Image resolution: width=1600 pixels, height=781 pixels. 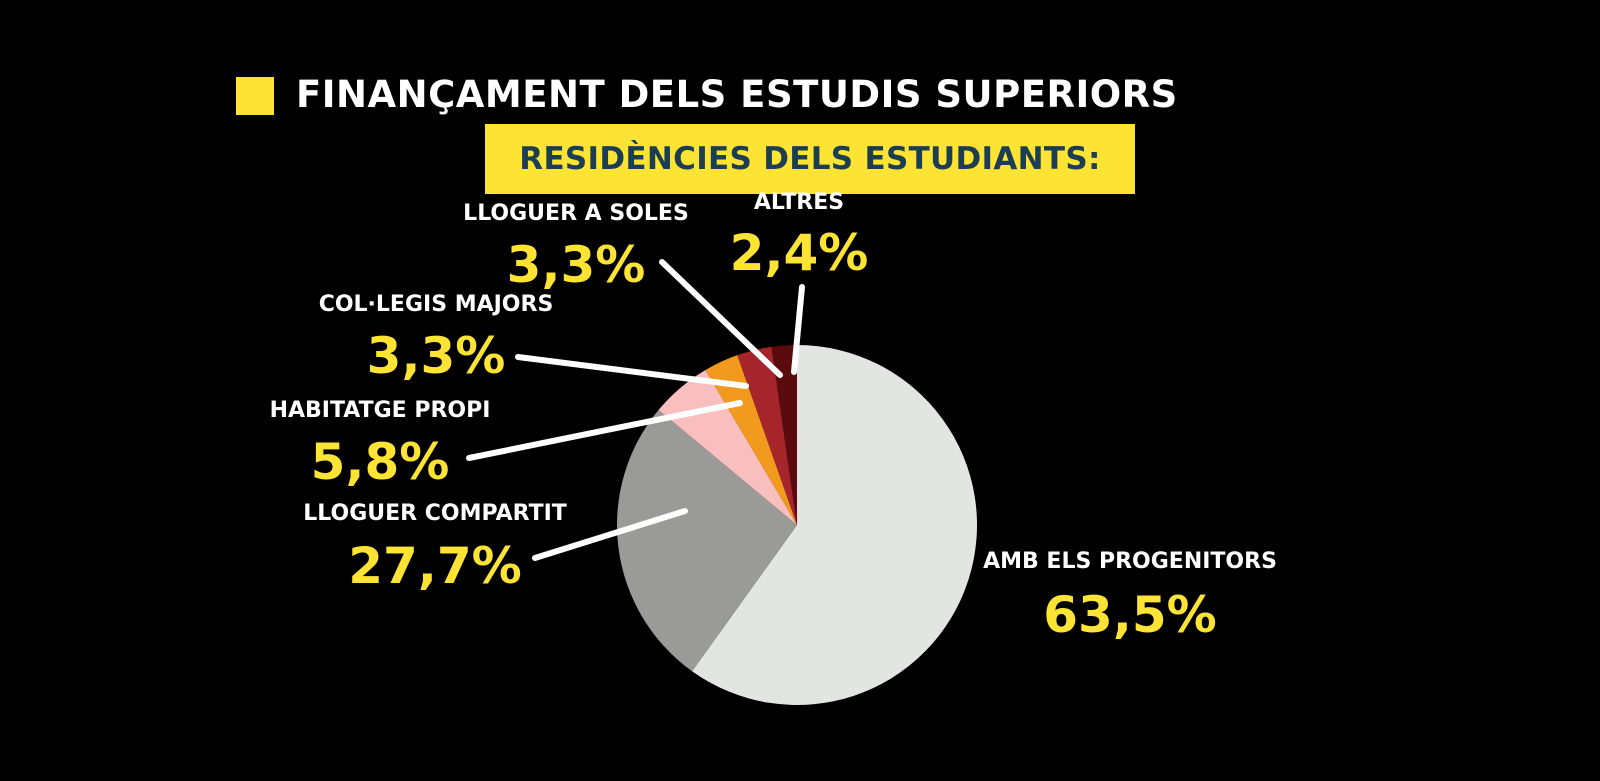 I want to click on slice-label-altres: ALTRES, so click(x=799, y=202).